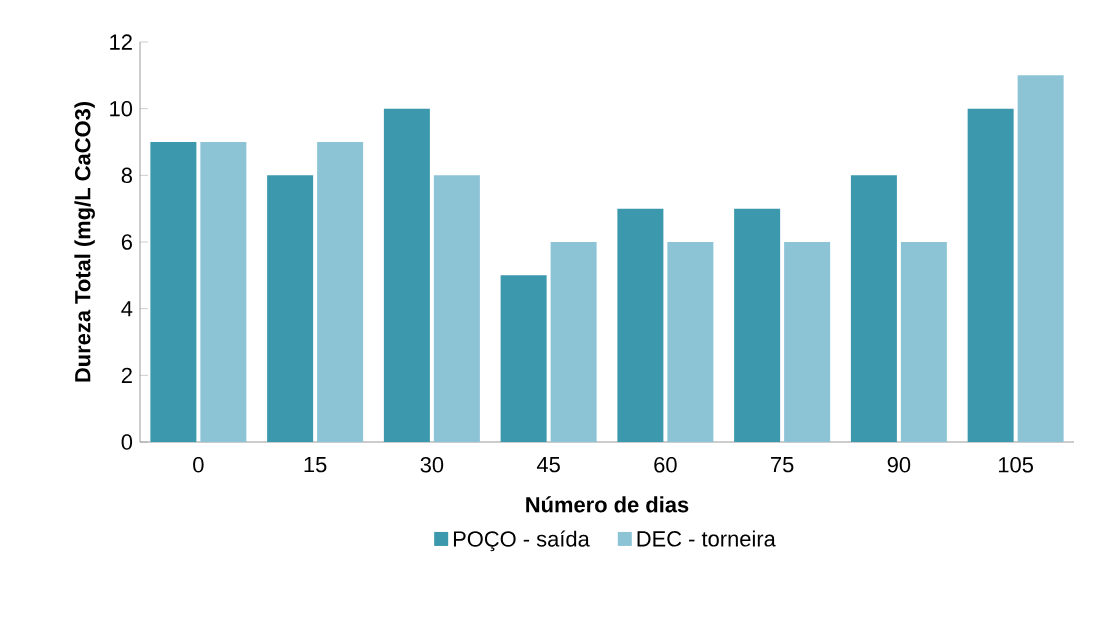  What do you see at coordinates (127, 309) in the screenshot?
I see `y-tick-label: 4` at bounding box center [127, 309].